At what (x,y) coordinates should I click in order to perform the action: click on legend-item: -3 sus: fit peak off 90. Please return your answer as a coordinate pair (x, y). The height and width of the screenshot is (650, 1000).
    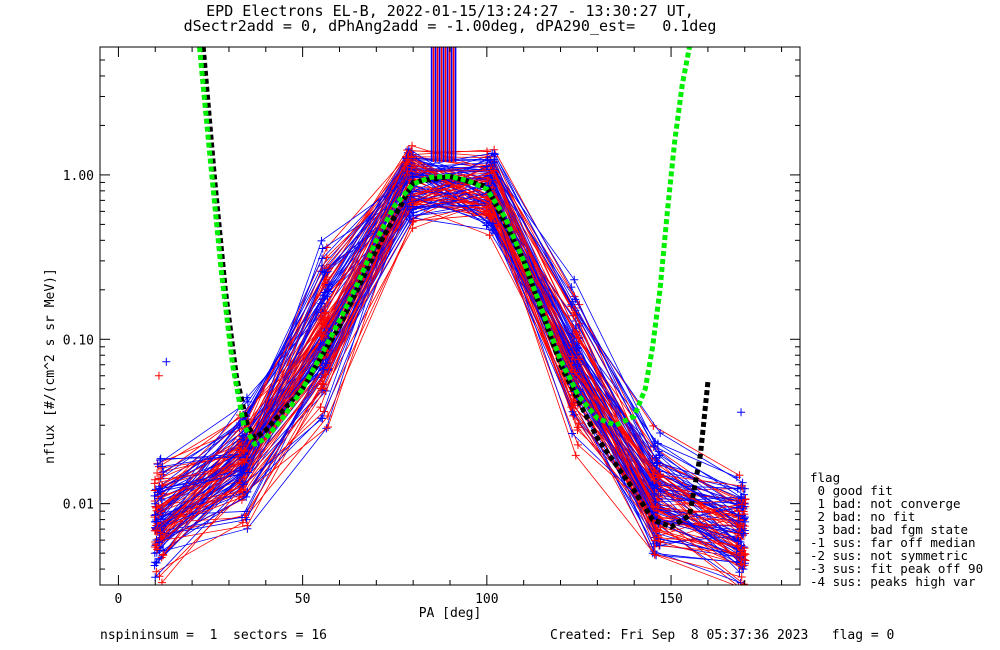
    Looking at the image, I should click on (897, 568).